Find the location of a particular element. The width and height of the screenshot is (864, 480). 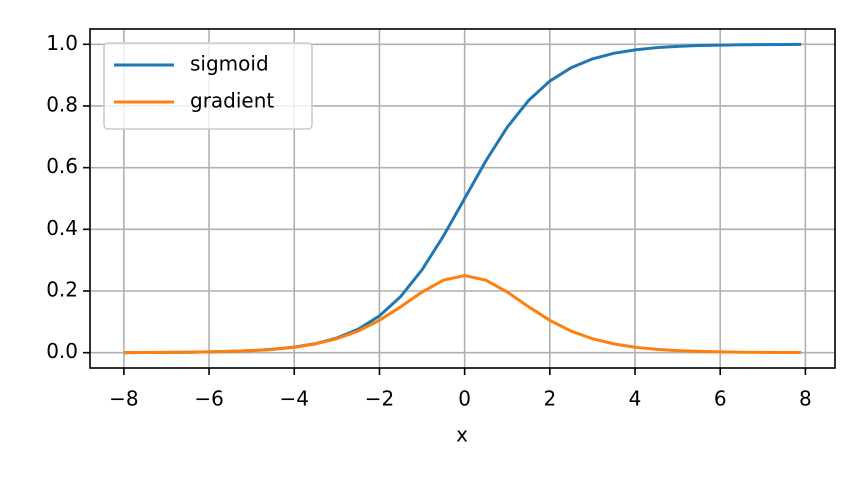

x-tick-label: 4 is located at coordinates (635, 399).